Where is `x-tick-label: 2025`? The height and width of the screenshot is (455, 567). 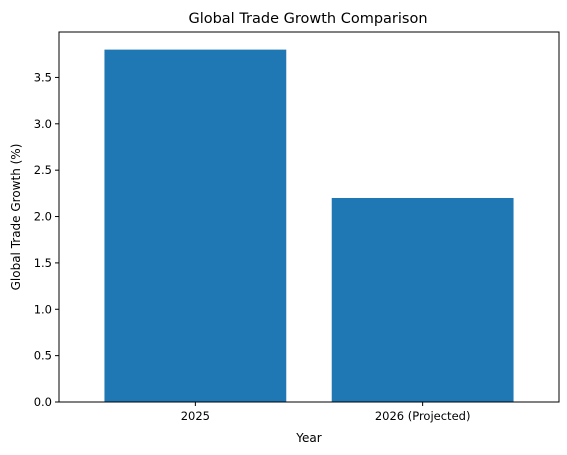 x-tick-label: 2025 is located at coordinates (195, 416).